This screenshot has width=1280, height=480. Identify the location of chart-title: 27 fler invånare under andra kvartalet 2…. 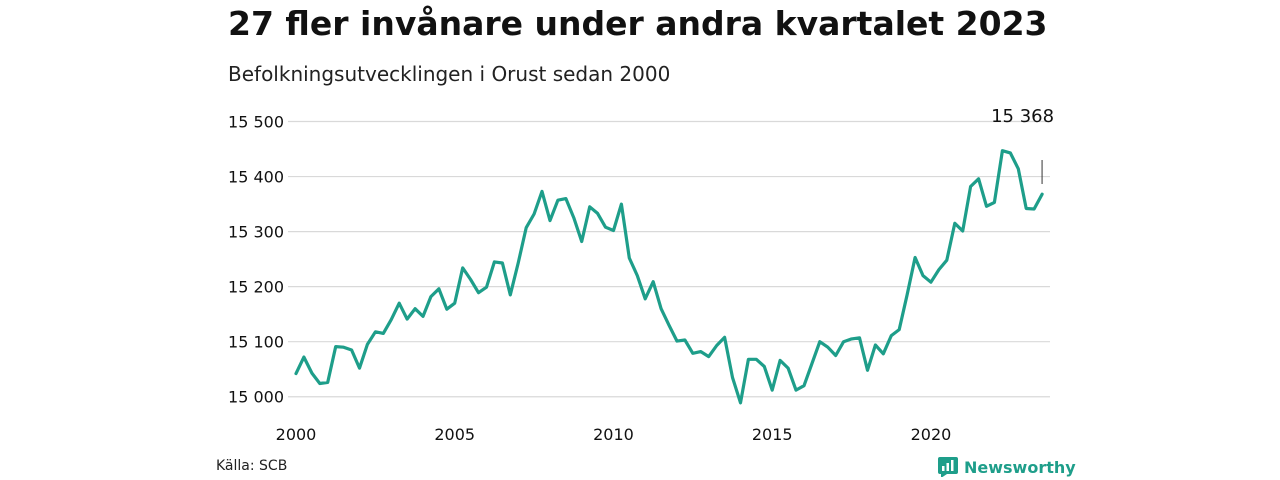
(638, 23).